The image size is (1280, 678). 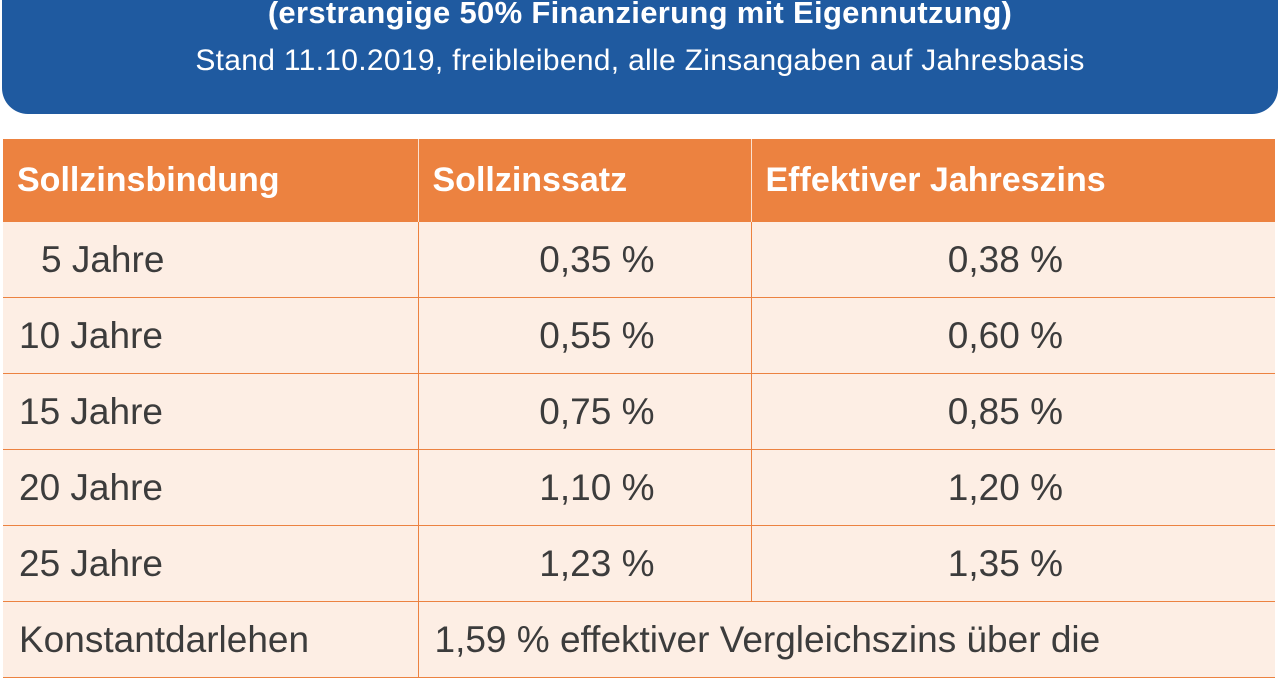 I want to click on table-row: 25 Jahre 1,23 % 1,35 %, so click(x=639, y=563).